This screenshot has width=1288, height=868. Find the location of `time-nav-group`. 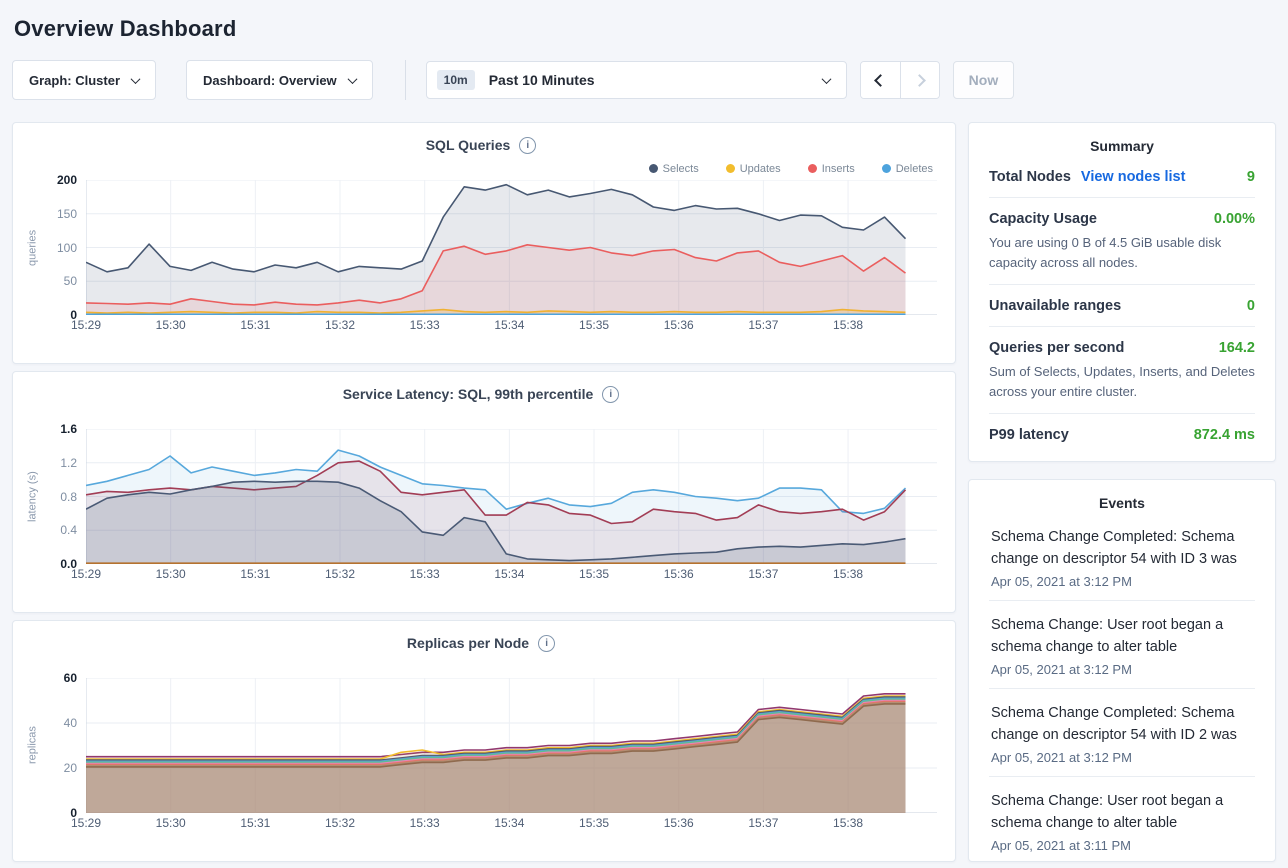

time-nav-group is located at coordinates (899, 80).